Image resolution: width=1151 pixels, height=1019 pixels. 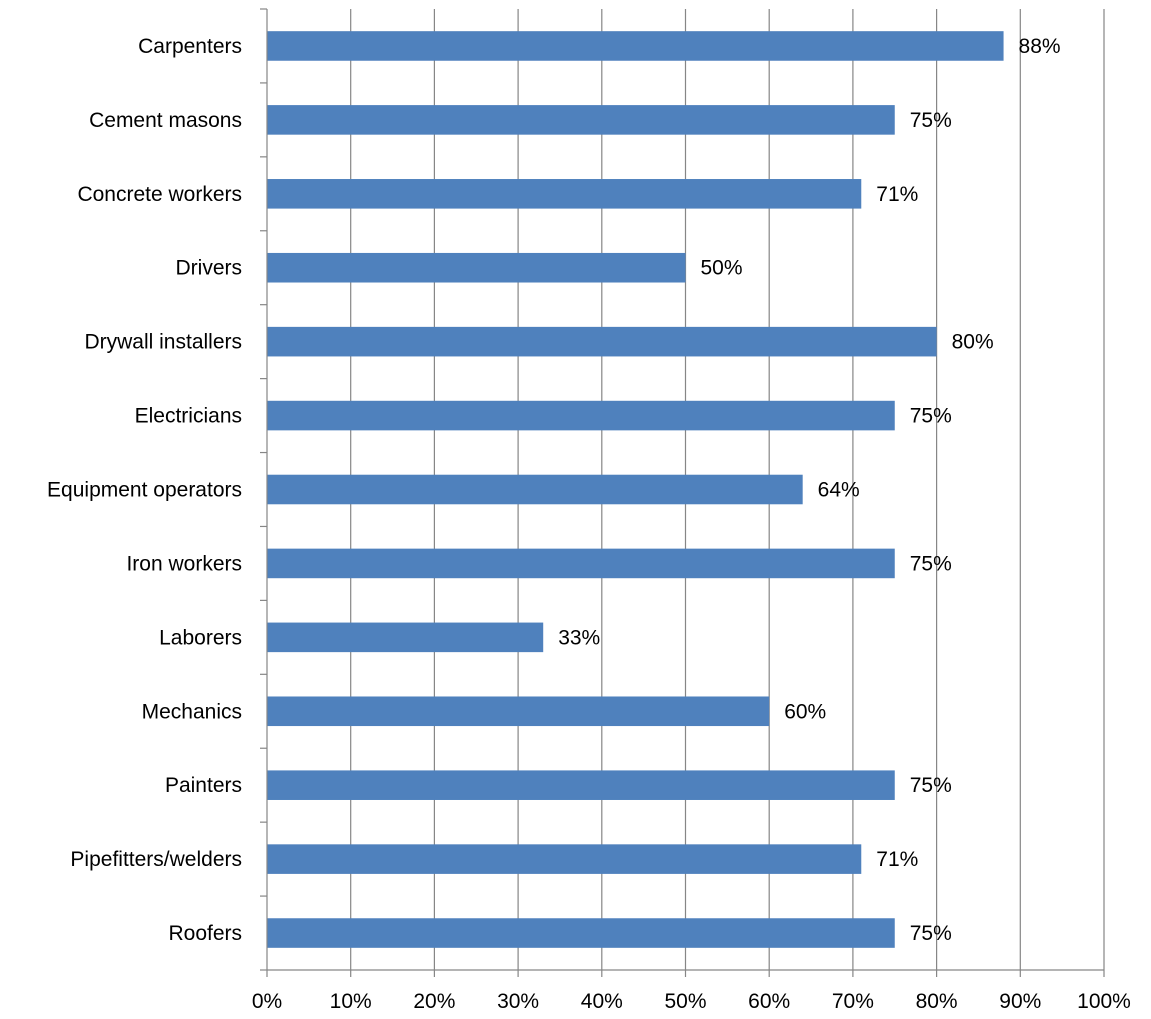 I want to click on category-label: Roofers, so click(x=205, y=933).